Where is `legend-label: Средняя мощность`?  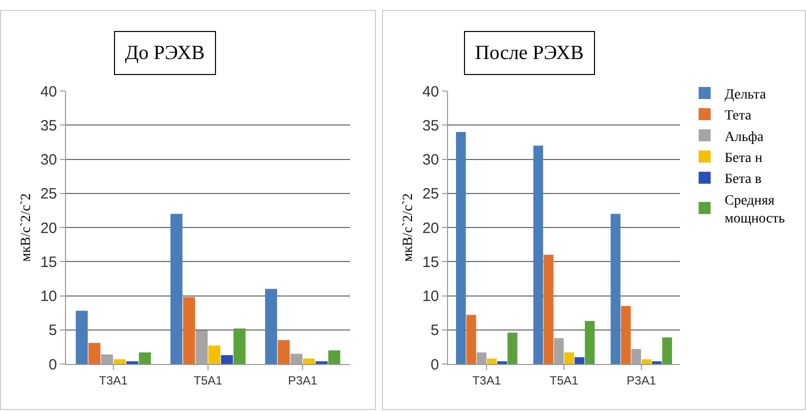 legend-label: Средняя мощность is located at coordinates (754, 210).